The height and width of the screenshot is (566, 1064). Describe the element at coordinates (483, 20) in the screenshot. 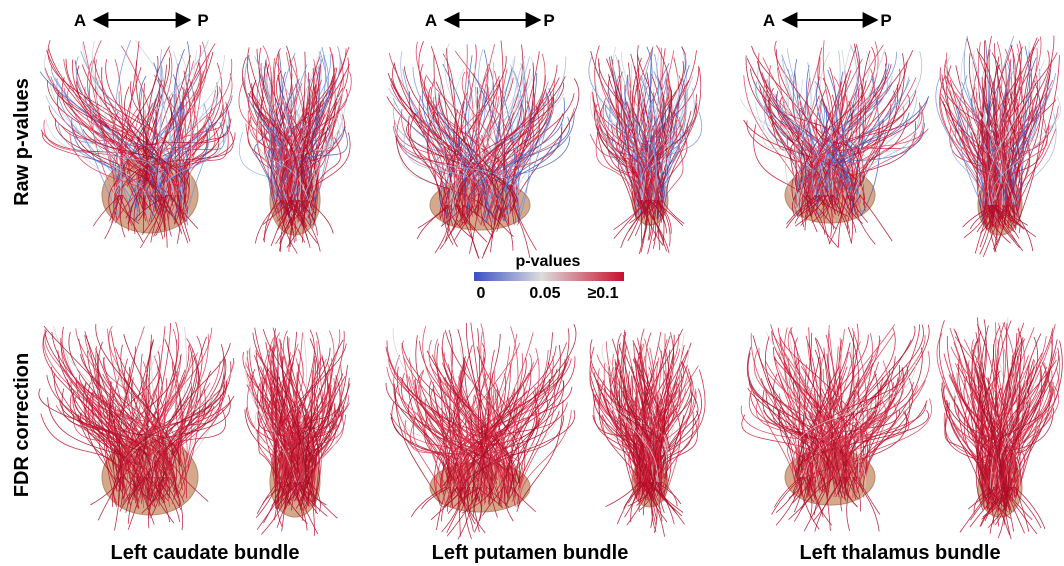

I see `orientation: A P A P A P` at that location.